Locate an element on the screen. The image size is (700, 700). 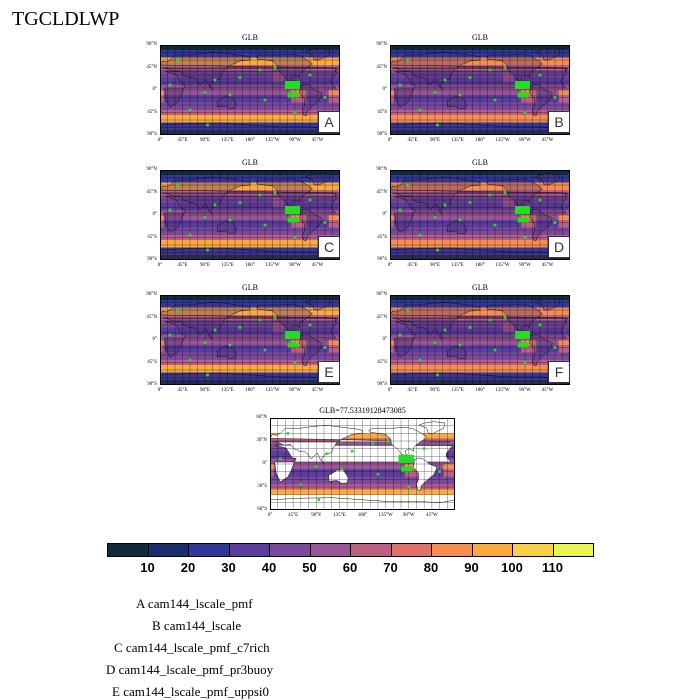
colorbar-tick-label: 60 is located at coordinates (350, 567).